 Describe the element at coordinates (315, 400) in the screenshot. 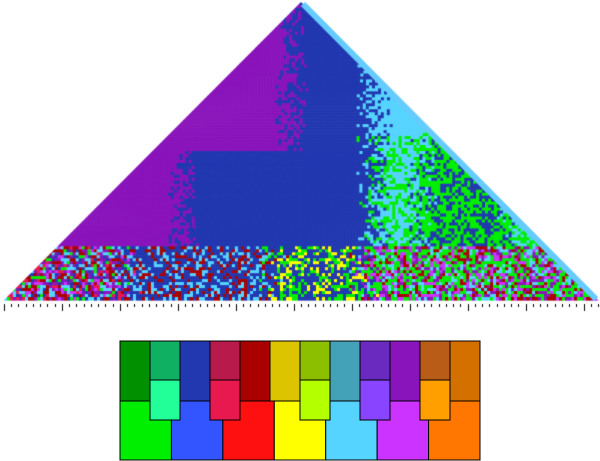

I see `legend-major-Fsharp` at that location.